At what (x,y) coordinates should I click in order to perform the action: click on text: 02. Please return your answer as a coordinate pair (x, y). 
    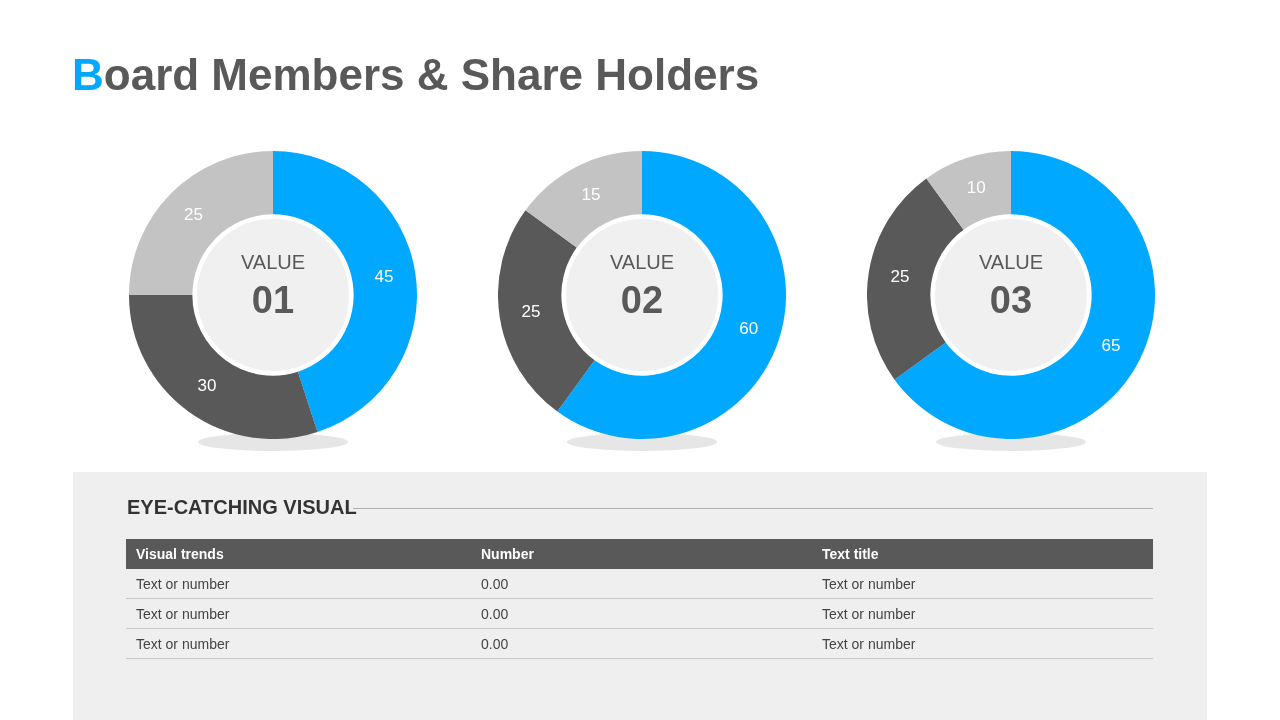
    Looking at the image, I should click on (642, 300).